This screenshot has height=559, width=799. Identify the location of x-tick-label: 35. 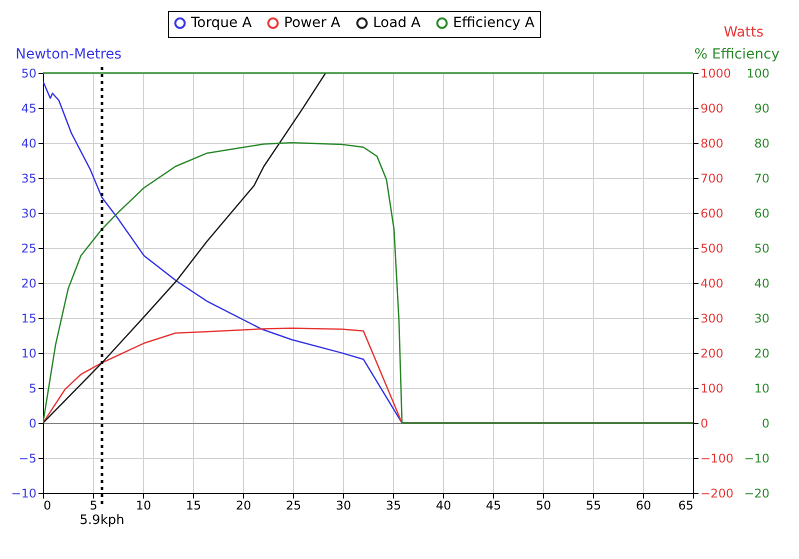
(394, 505).